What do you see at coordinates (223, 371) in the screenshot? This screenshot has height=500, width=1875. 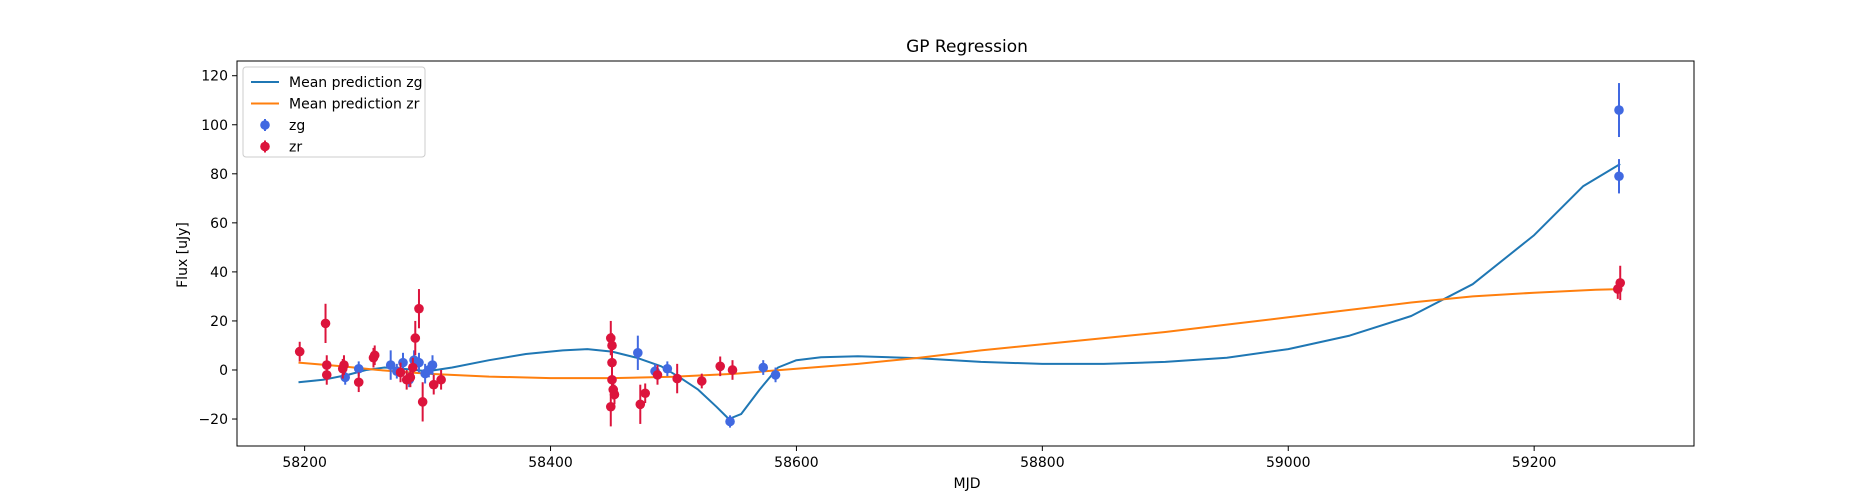 I see `y-tick-label: 0` at bounding box center [223, 371].